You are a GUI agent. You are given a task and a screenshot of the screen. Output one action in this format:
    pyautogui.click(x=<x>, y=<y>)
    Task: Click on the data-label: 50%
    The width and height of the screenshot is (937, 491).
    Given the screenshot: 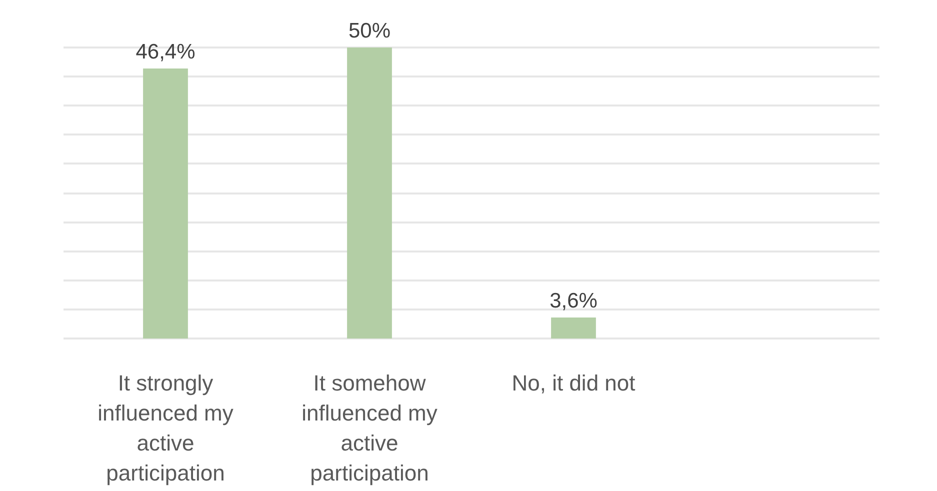 What is the action you would take?
    pyautogui.click(x=369, y=31)
    